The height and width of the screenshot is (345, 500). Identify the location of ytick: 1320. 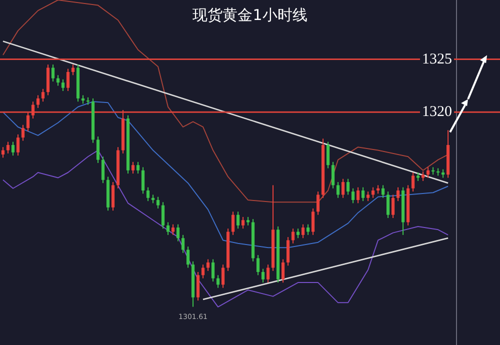
(437, 112).